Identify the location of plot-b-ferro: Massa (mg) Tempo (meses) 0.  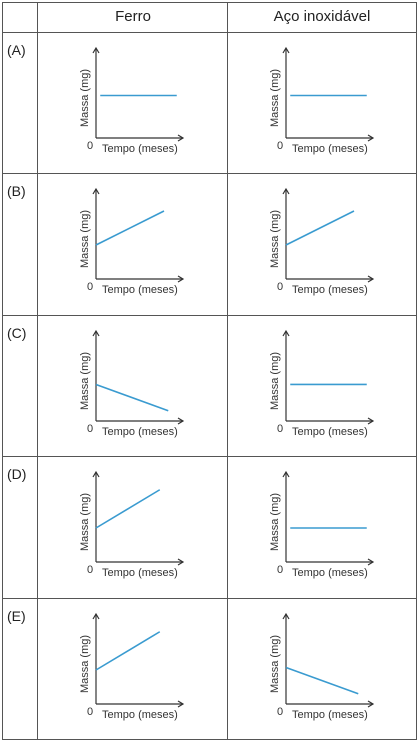
(132, 241).